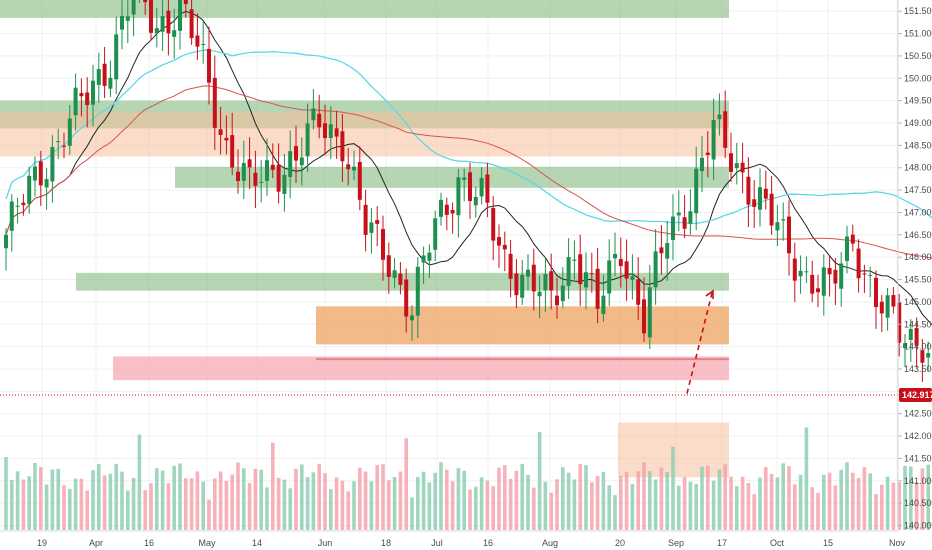 This screenshot has width=932, height=550. I want to click on x-tick-label: Sep, so click(676, 543).